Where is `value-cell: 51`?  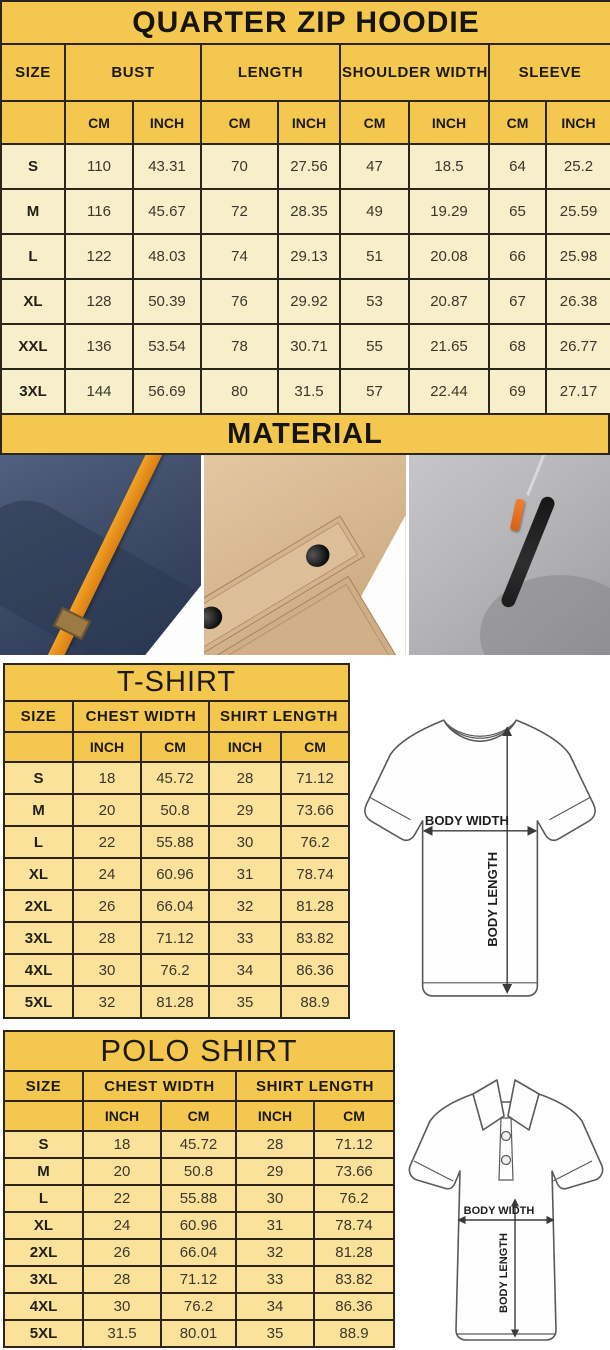
value-cell: 51 is located at coordinates (374, 256).